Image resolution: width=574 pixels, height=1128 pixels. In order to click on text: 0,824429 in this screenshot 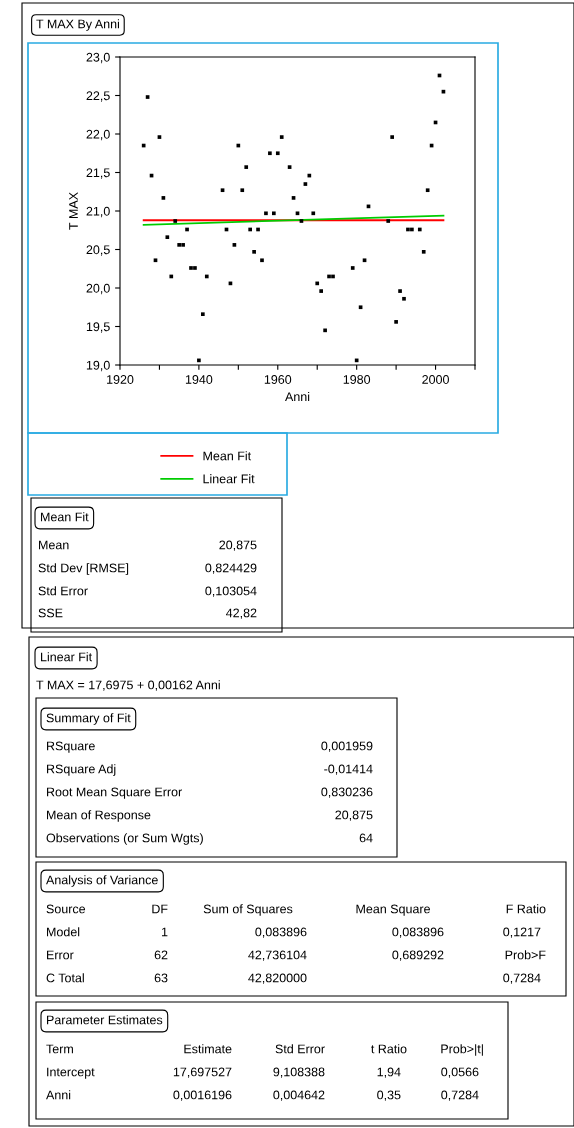, I will do `click(231, 568)`.